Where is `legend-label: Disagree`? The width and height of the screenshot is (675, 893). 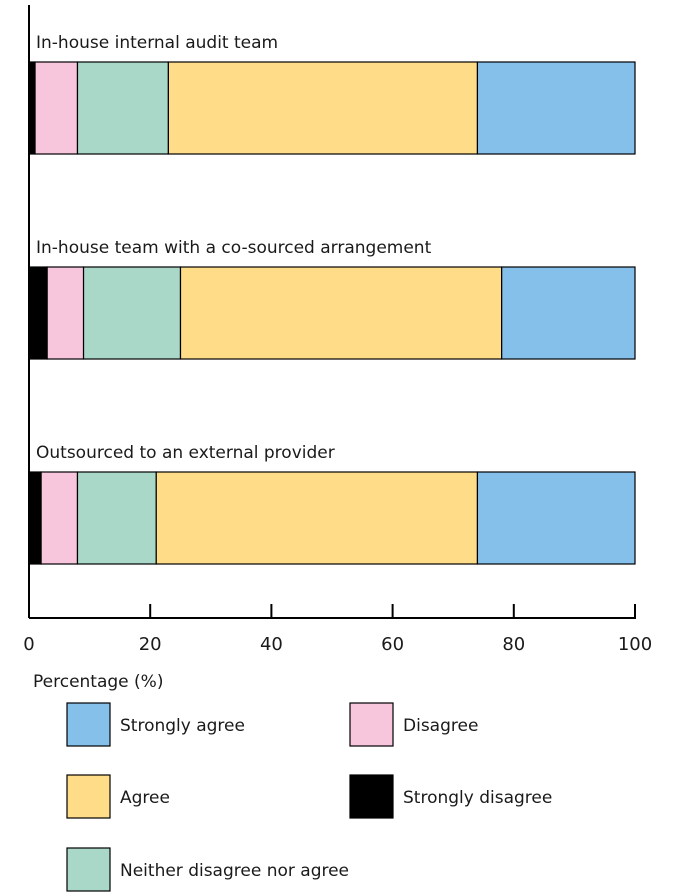 legend-label: Disagree is located at coordinates (440, 726).